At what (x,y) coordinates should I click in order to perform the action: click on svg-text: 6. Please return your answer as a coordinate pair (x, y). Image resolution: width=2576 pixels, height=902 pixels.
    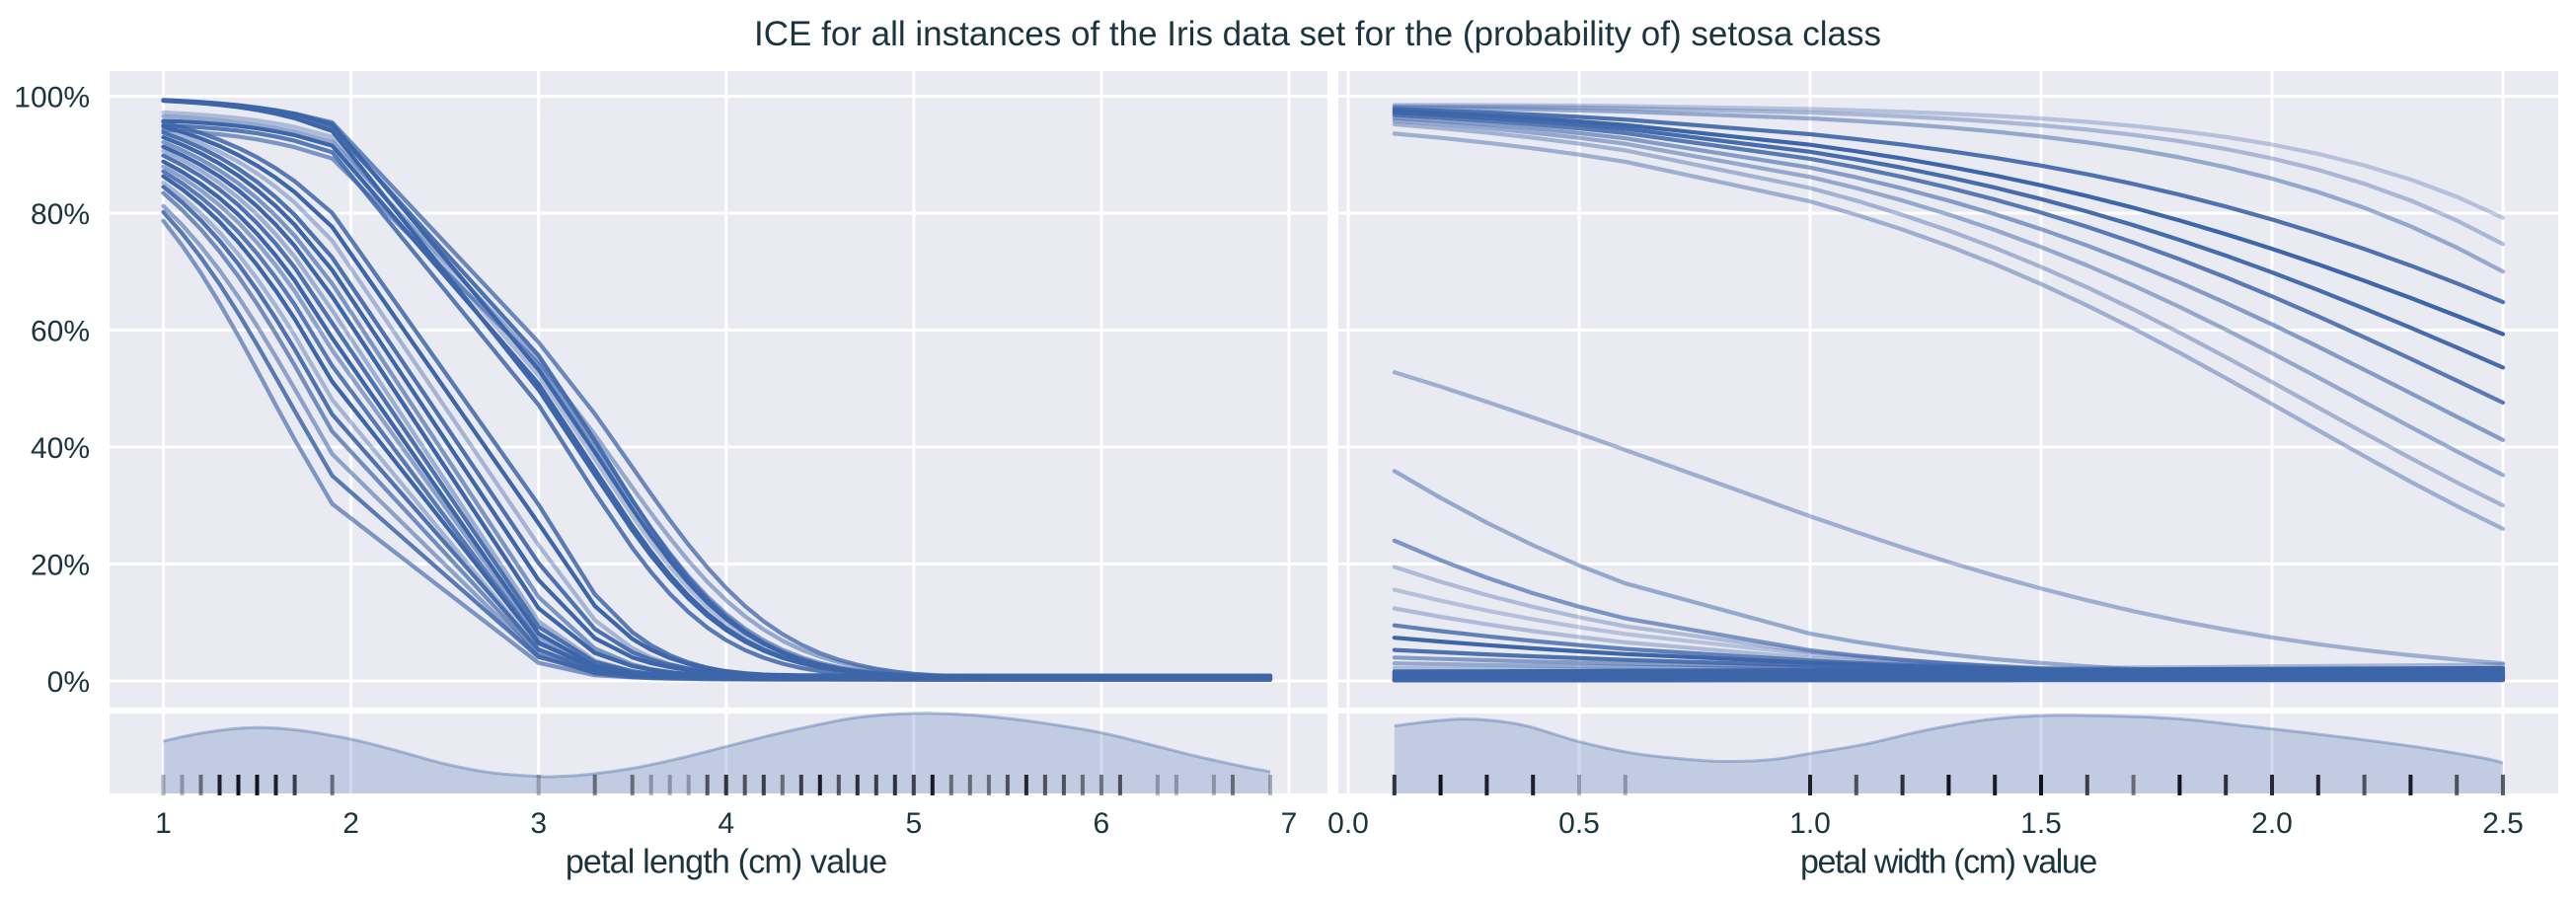
    Looking at the image, I should click on (1102, 823).